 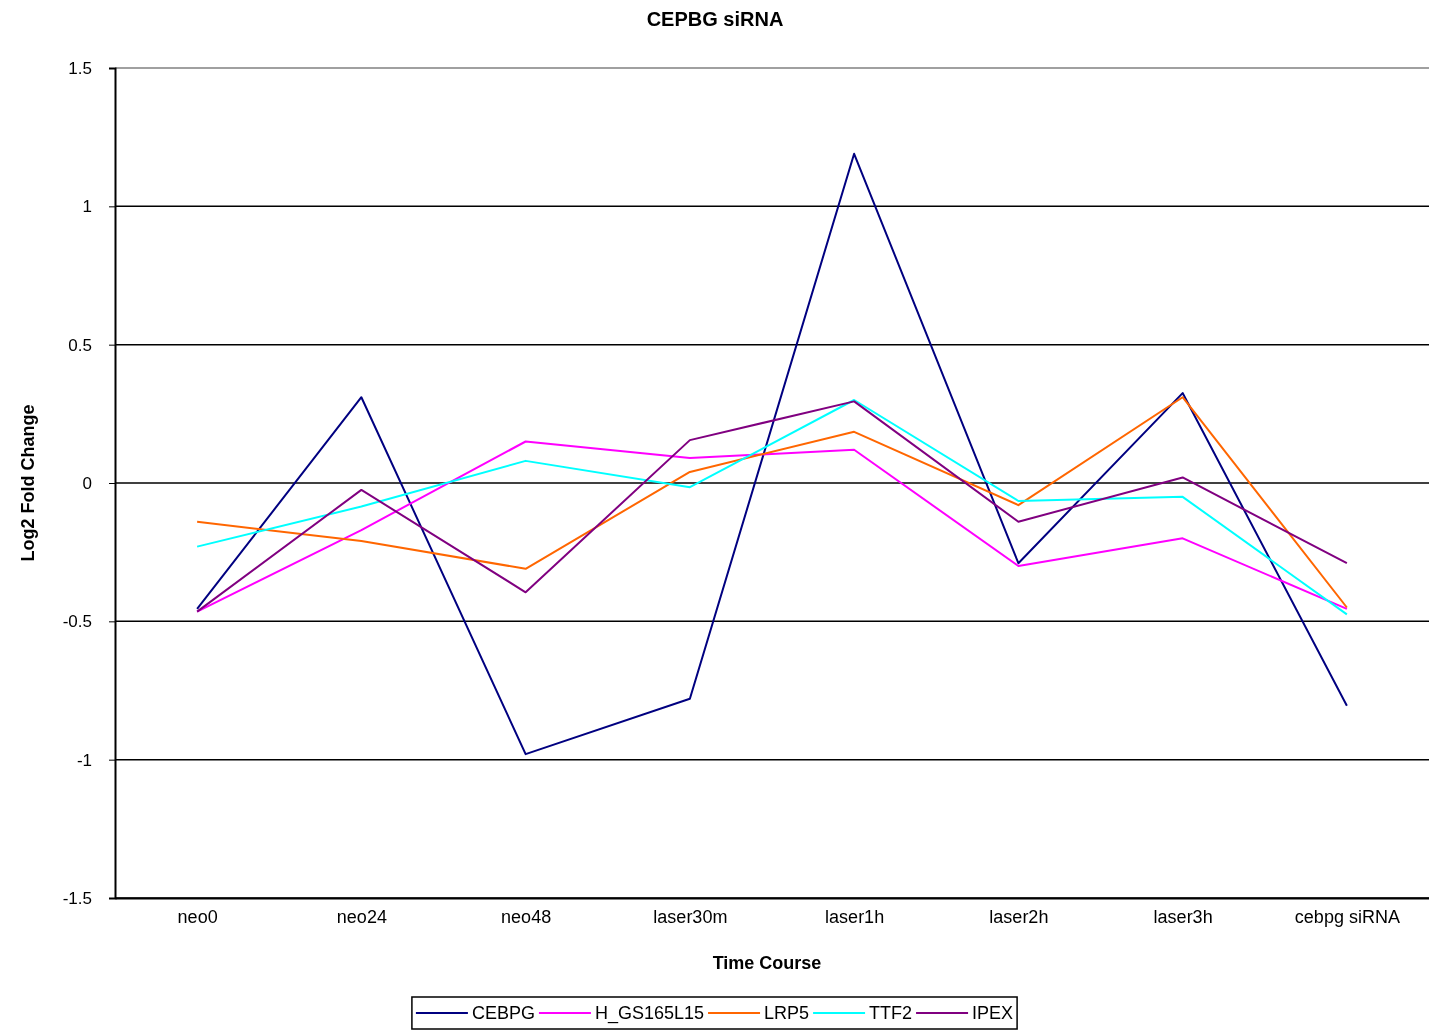 What do you see at coordinates (891, 1013) in the screenshot?
I see `legend-label: TTF2` at bounding box center [891, 1013].